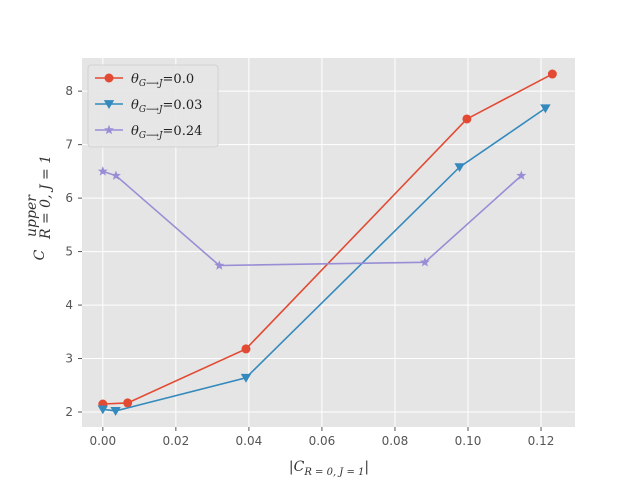  I want to click on legend-label: θG⟶J=0.0, so click(162, 80).